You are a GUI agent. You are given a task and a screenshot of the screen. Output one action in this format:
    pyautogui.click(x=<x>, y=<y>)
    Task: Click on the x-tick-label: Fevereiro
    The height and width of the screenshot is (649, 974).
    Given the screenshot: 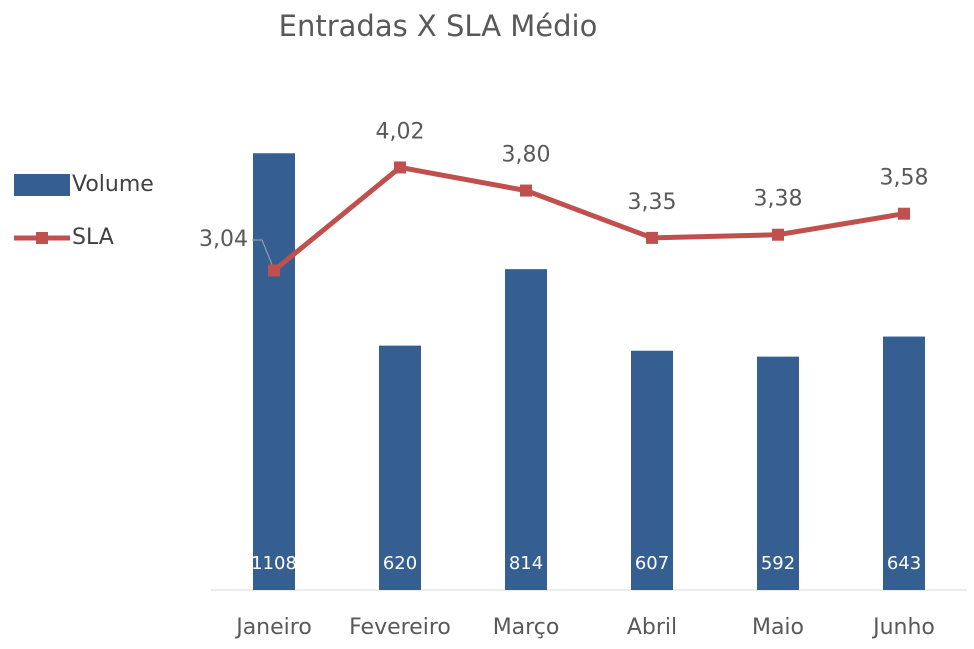 What is the action you would take?
    pyautogui.click(x=400, y=627)
    